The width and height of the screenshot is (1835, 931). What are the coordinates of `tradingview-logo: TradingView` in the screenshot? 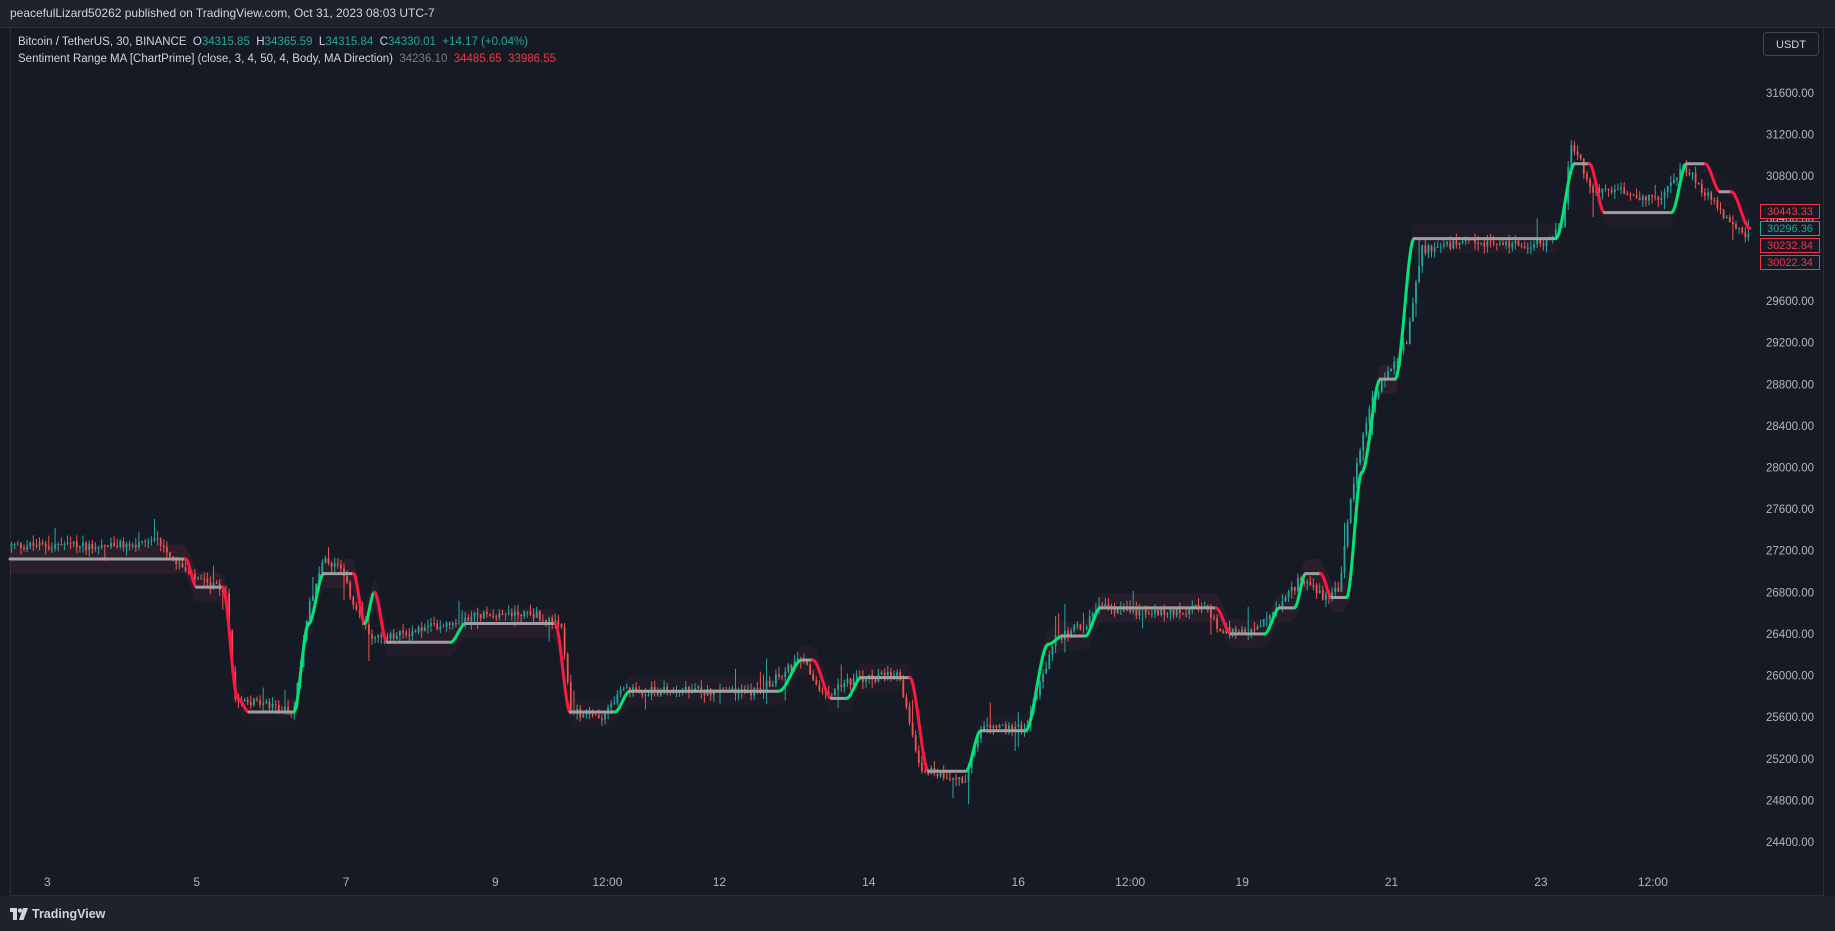 It's located at (57, 914).